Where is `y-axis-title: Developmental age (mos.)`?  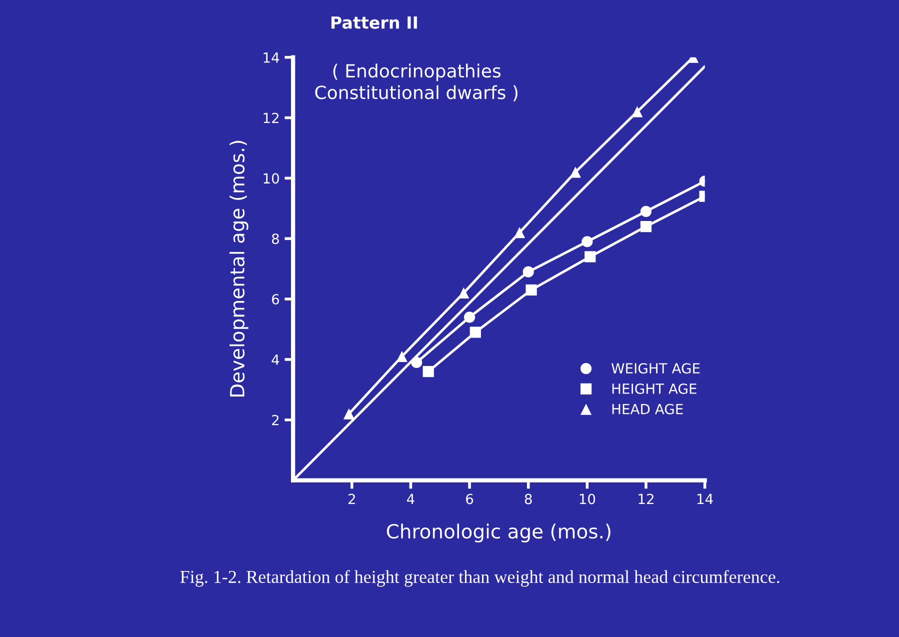
y-axis-title: Developmental age (mos.) is located at coordinates (239, 268).